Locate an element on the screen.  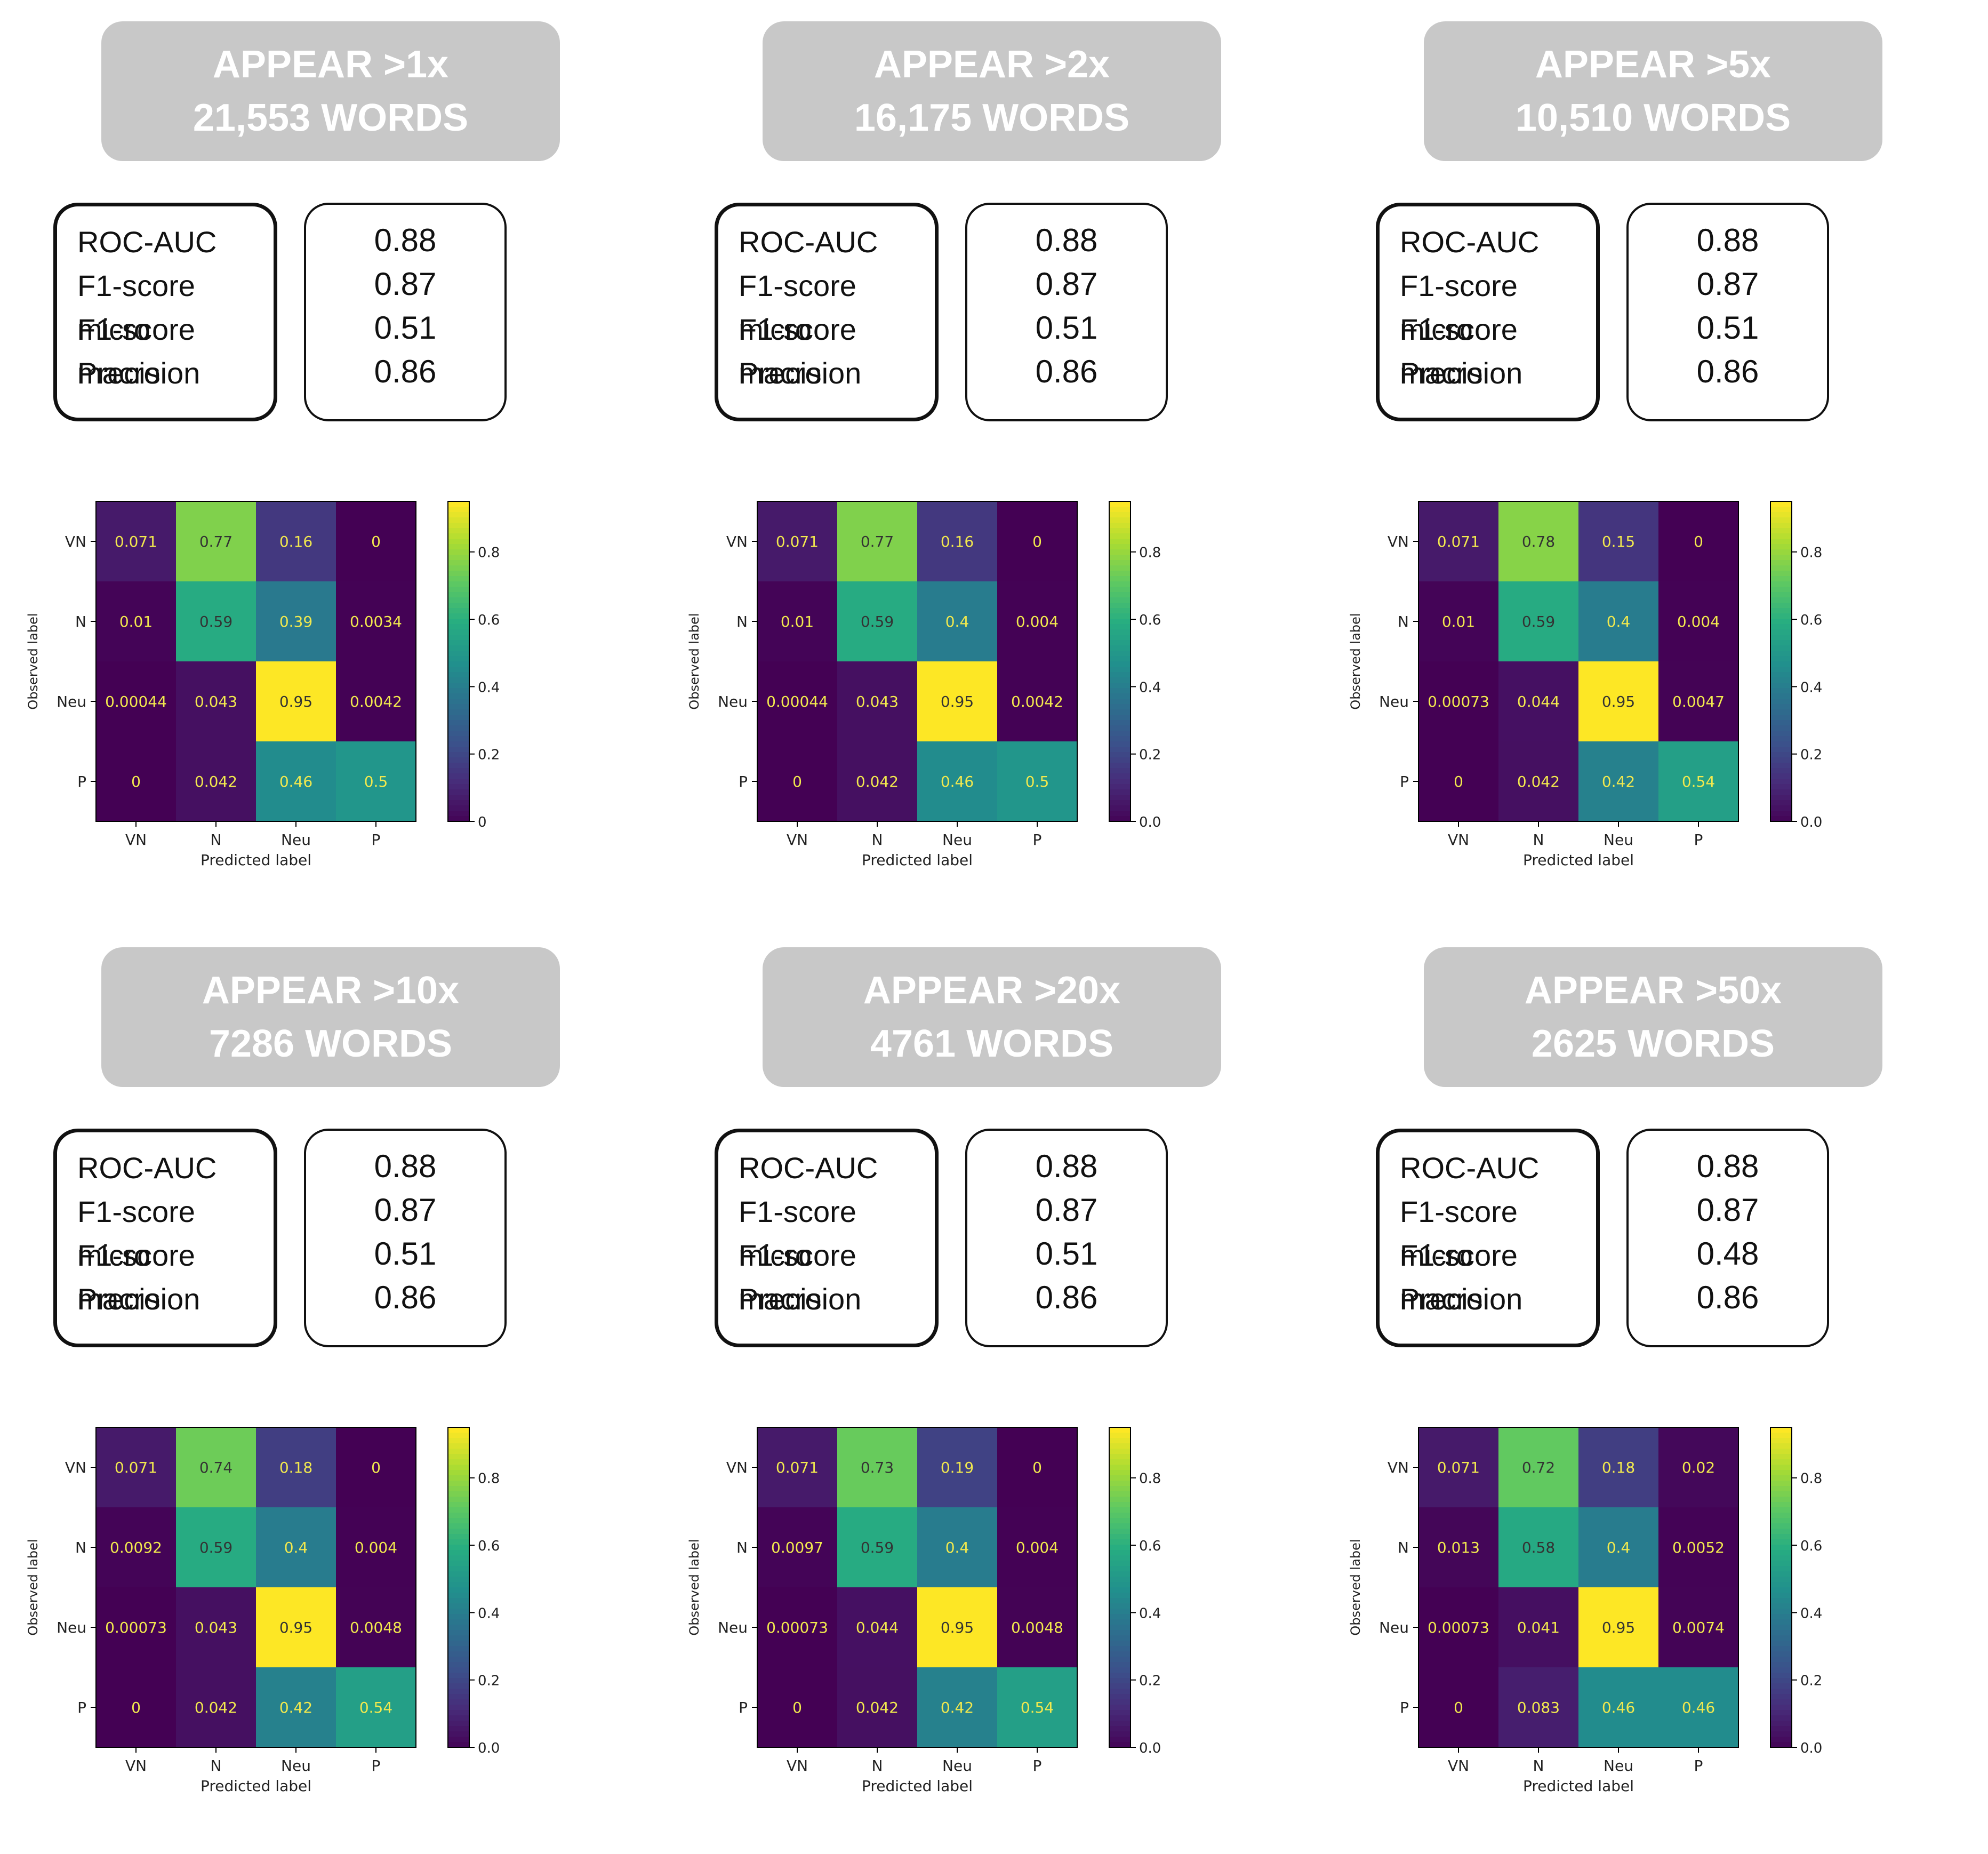
colorbar-tick-label: 0.6 is located at coordinates (1811, 1546).